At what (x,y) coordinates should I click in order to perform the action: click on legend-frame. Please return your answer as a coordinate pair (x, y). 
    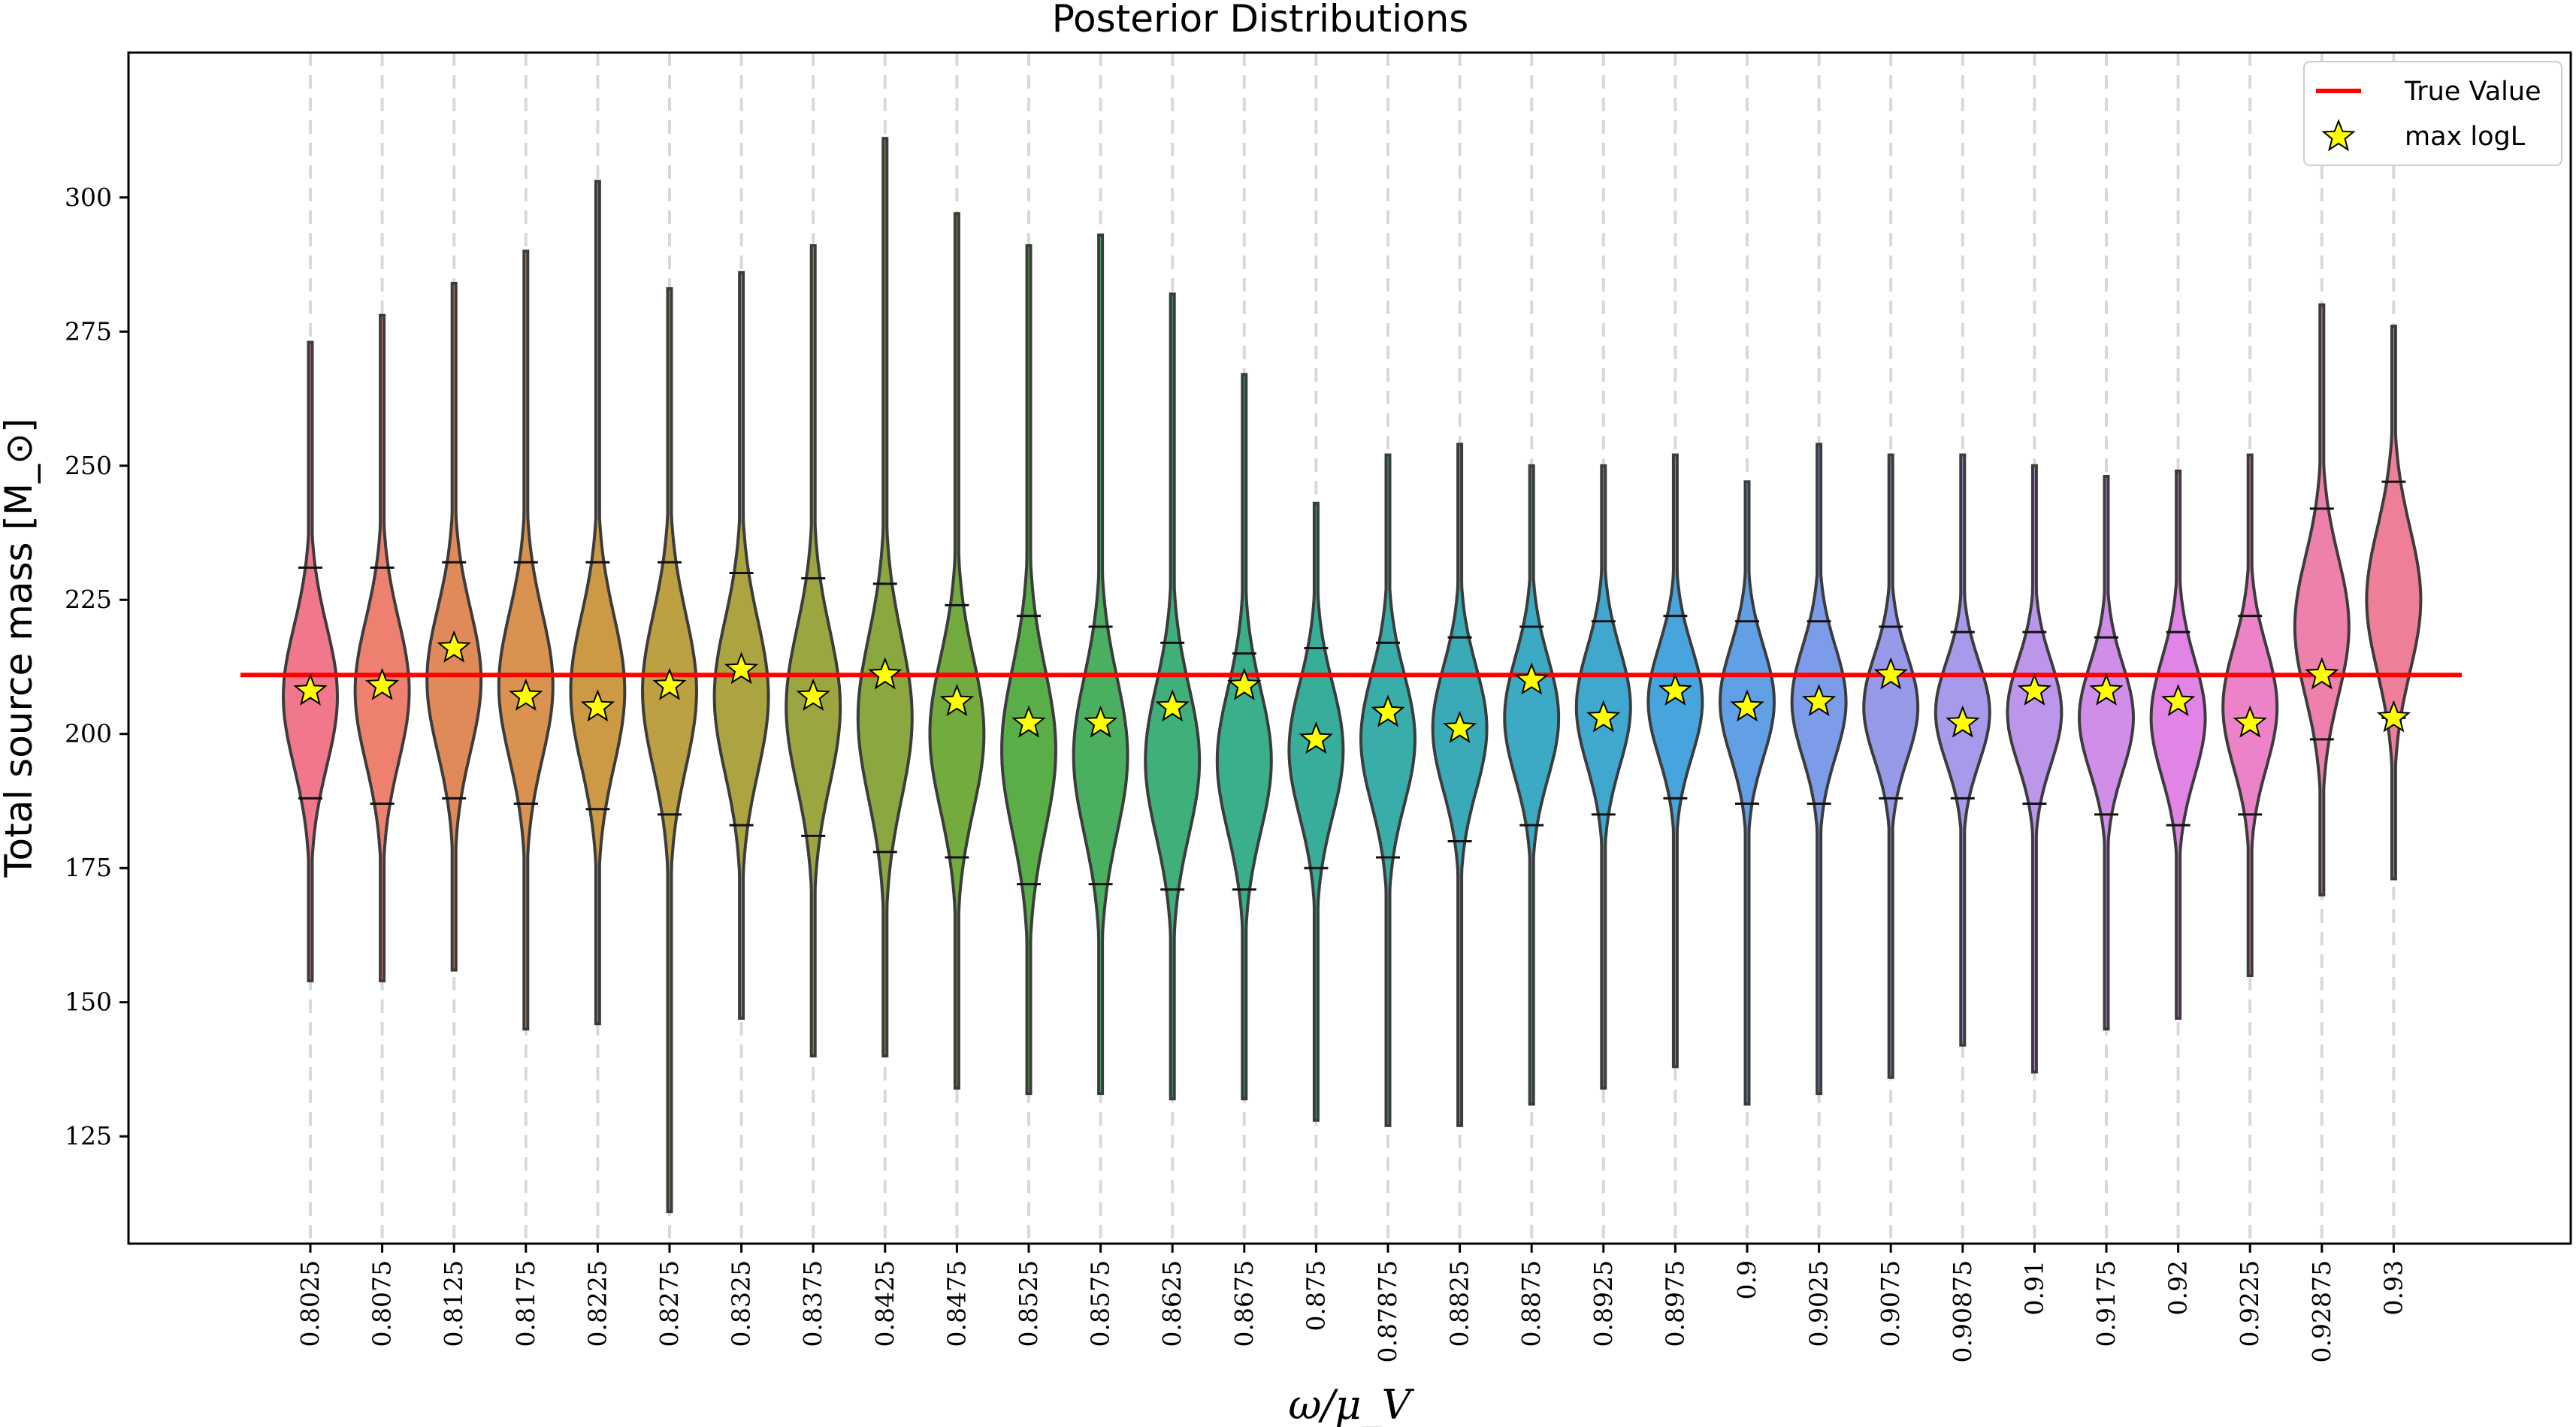
    Looking at the image, I should click on (2433, 113).